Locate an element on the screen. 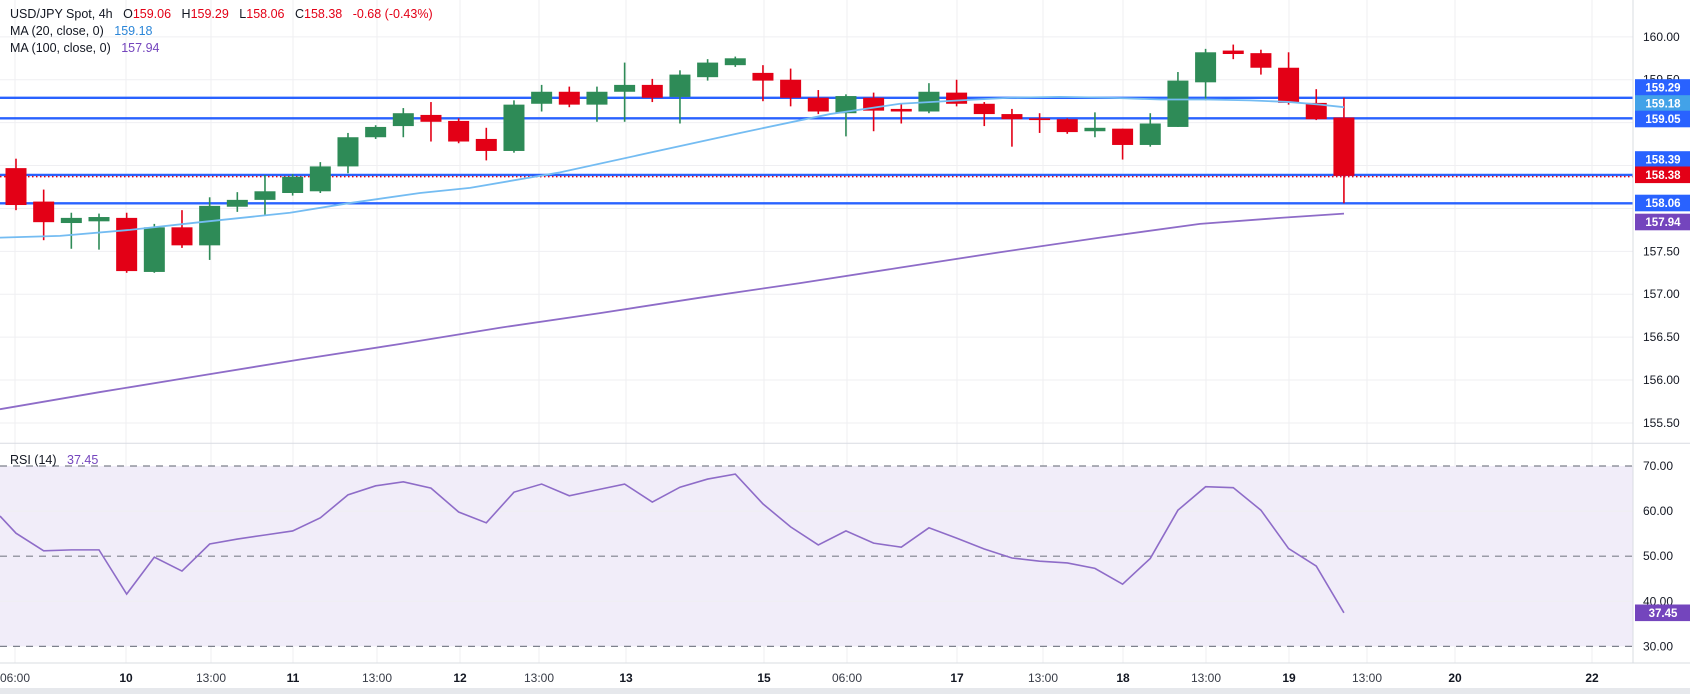 Image resolution: width=1690 pixels, height=694 pixels. price-badge-text: 157.94 is located at coordinates (1663, 223).